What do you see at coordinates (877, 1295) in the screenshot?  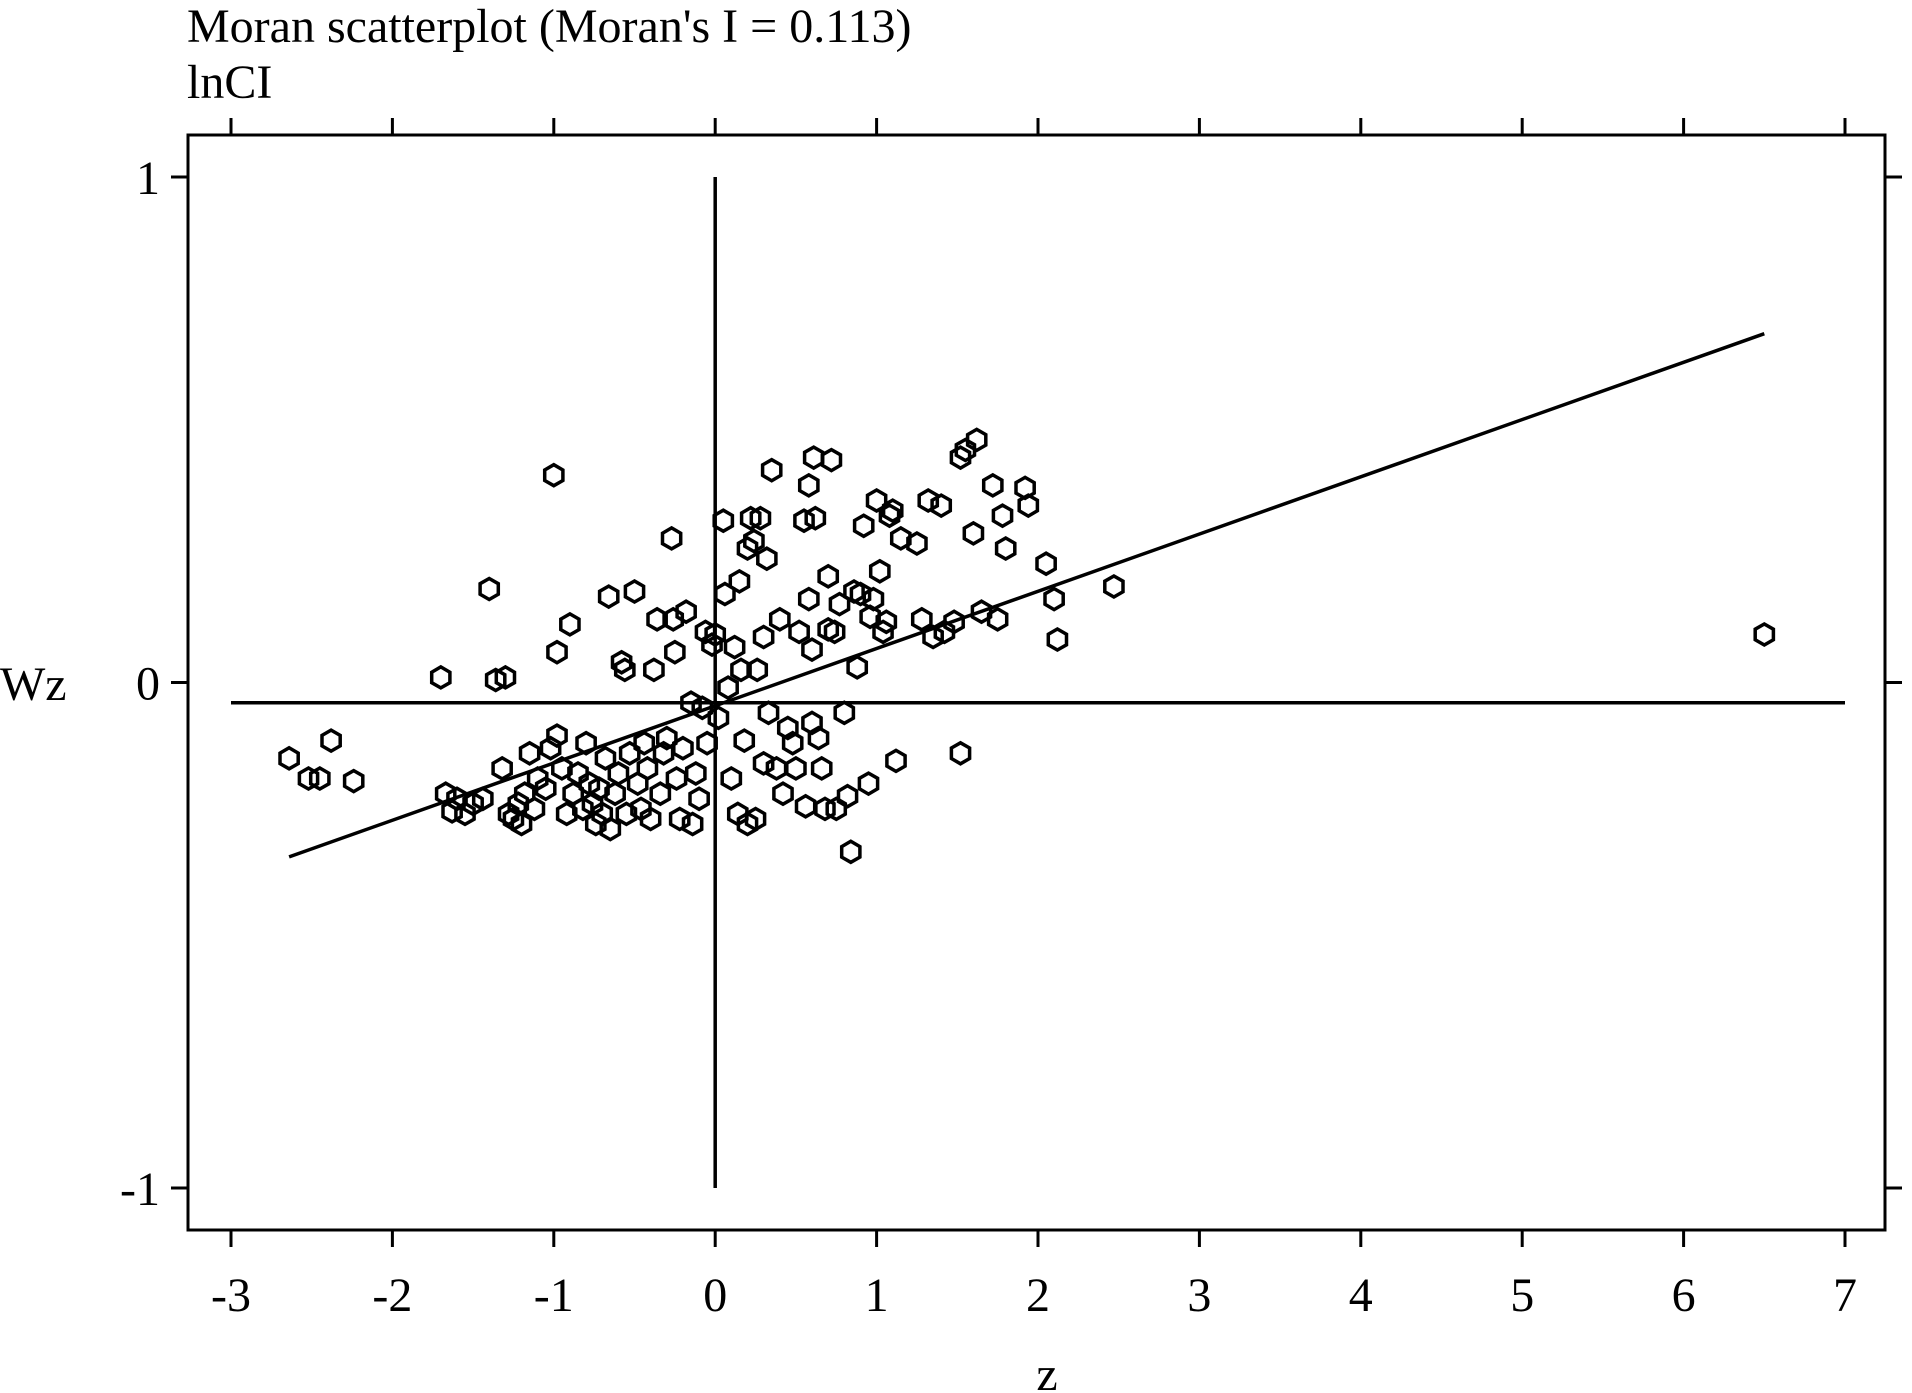 I see `x-tick-label: 1` at bounding box center [877, 1295].